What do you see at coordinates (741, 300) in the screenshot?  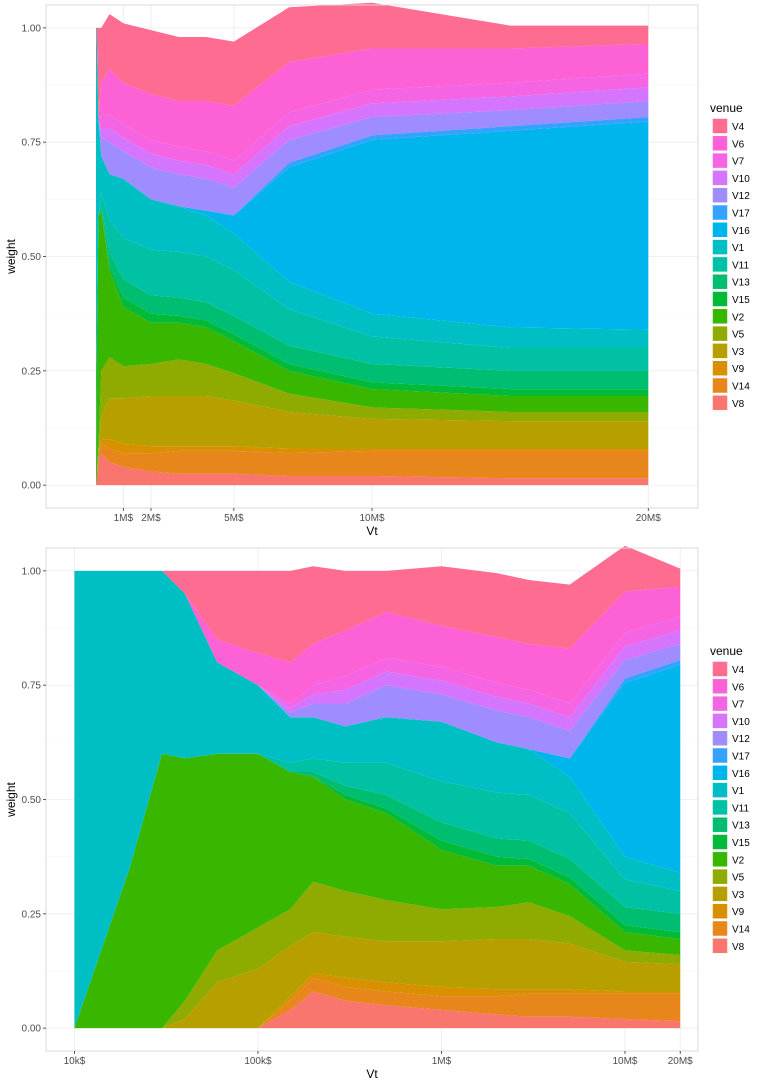 I see `legend-label-v15: V15` at bounding box center [741, 300].